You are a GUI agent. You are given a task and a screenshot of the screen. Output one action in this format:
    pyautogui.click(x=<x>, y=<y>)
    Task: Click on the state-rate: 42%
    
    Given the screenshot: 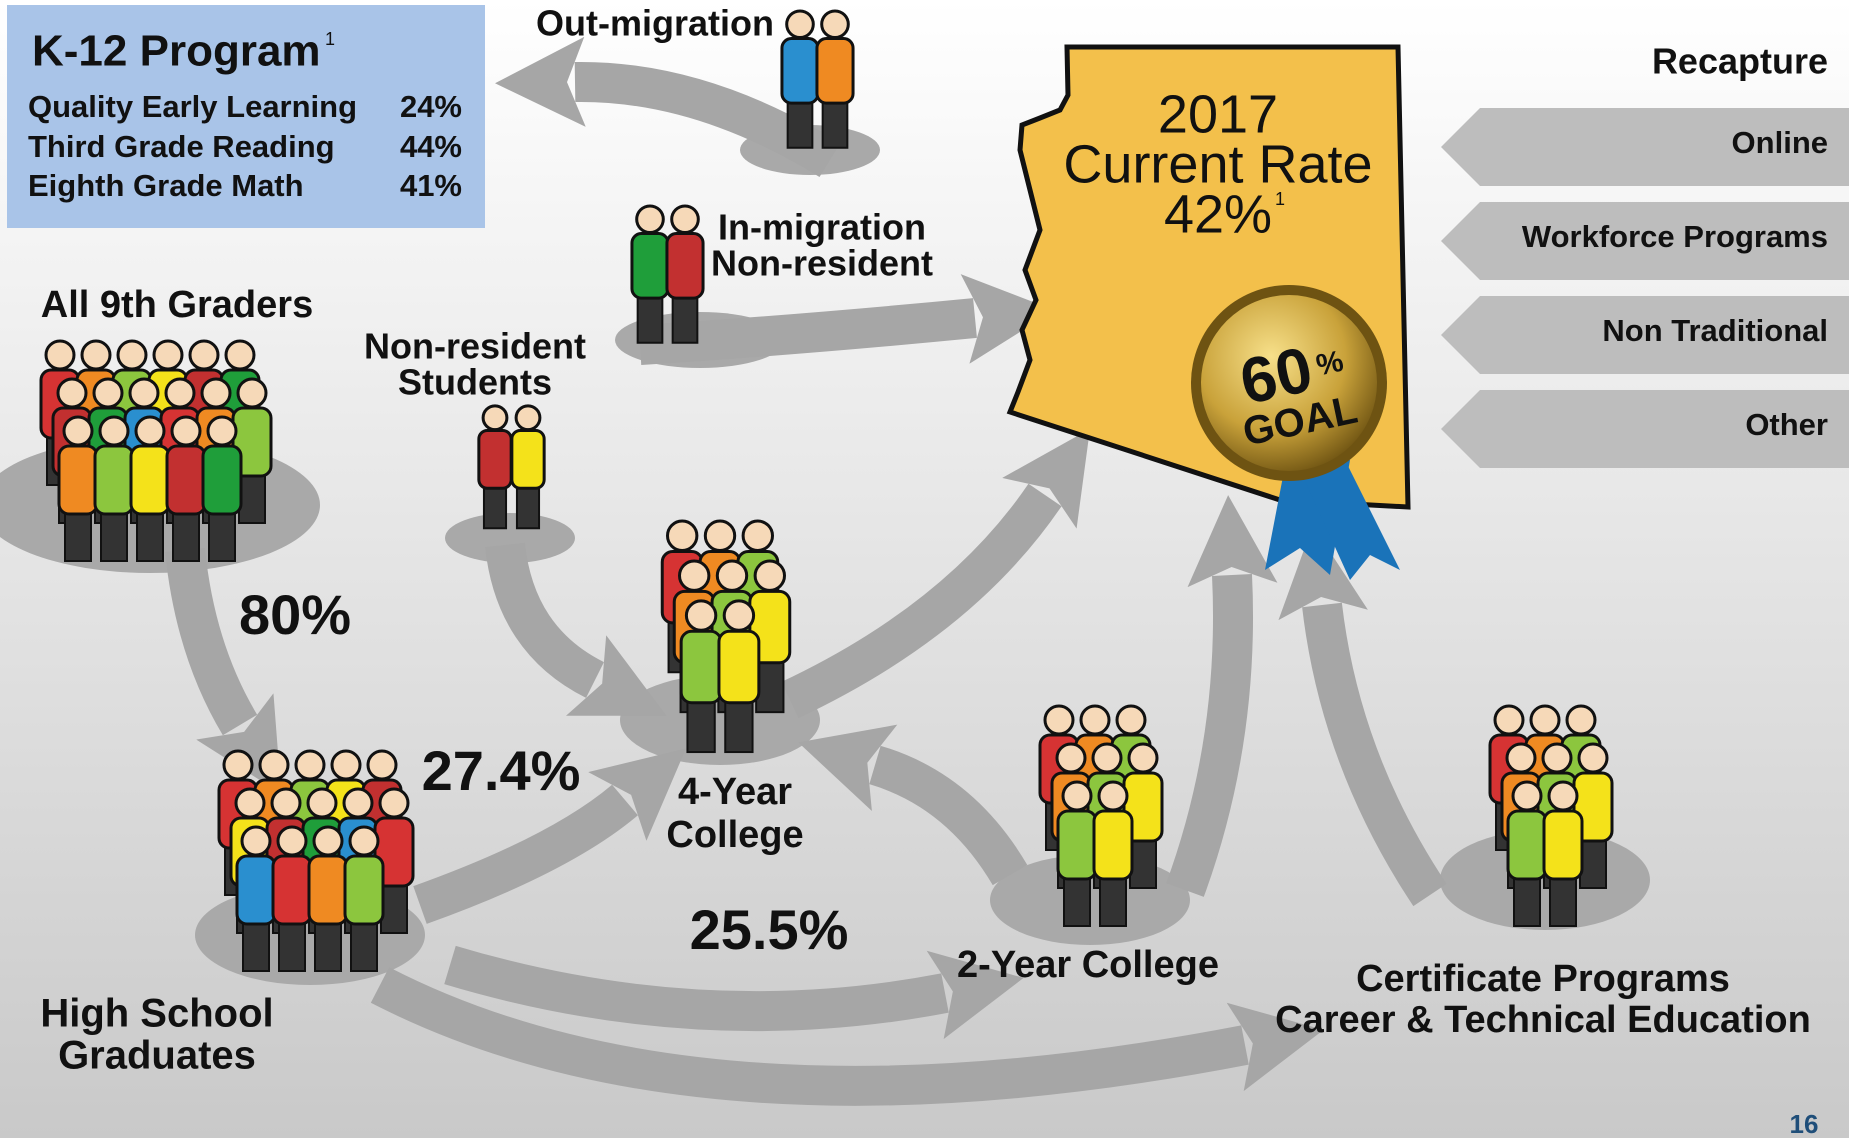 What is the action you would take?
    pyautogui.click(x=1218, y=214)
    